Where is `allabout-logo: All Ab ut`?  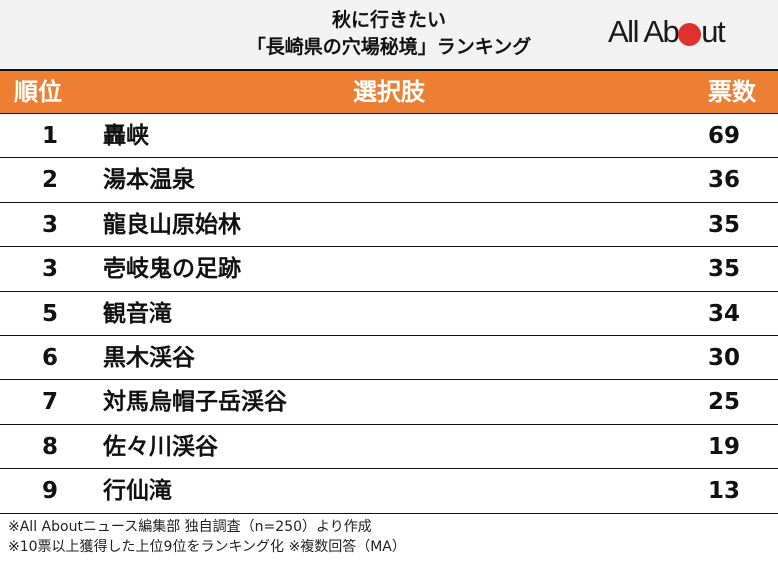 allabout-logo: All Ab ut is located at coordinates (667, 32).